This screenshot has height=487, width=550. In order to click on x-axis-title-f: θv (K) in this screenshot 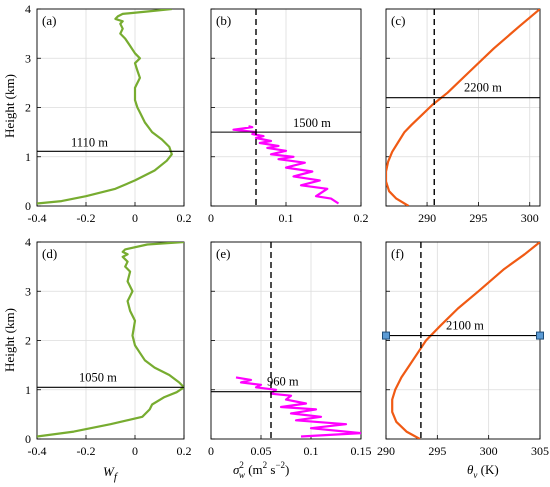, I will do `click(483, 471)`.